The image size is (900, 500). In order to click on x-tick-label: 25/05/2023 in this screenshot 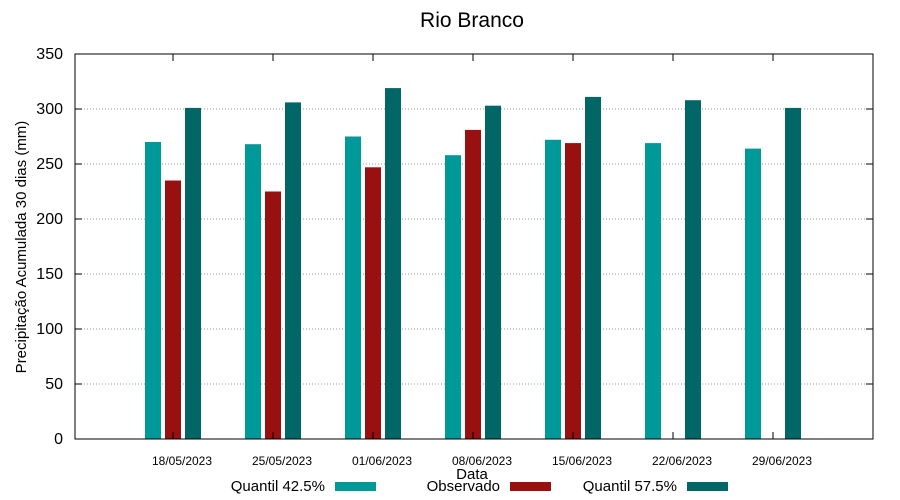, I will do `click(282, 461)`.